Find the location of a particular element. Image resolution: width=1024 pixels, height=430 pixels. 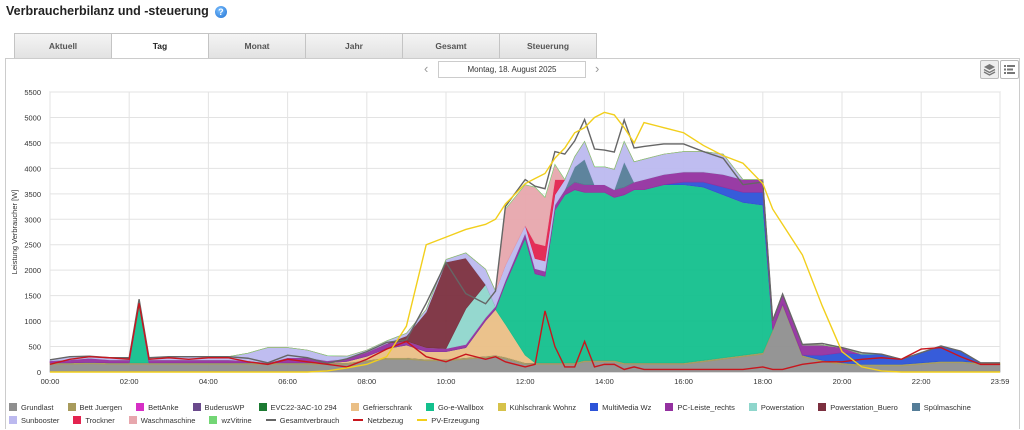

stacked-view-button is located at coordinates (989, 69).